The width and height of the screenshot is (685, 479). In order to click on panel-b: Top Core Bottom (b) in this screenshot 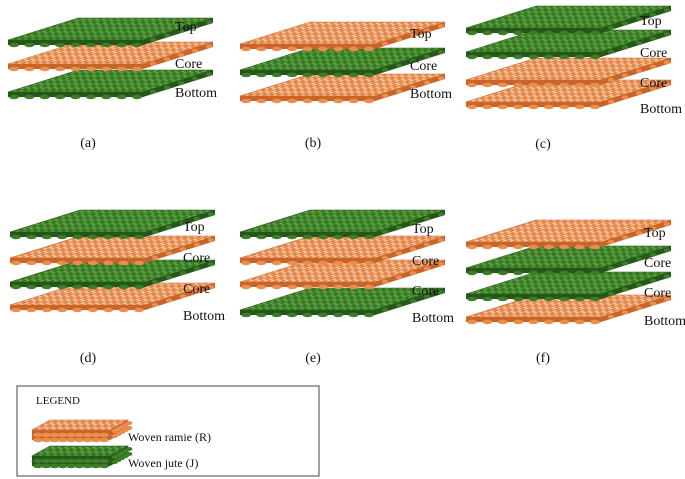, I will do `click(345, 86)`.